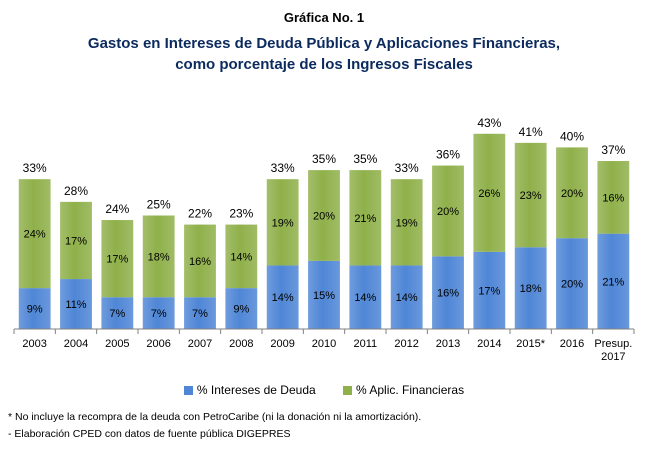  I want to click on data-label-intereses: 15%, so click(324, 296).